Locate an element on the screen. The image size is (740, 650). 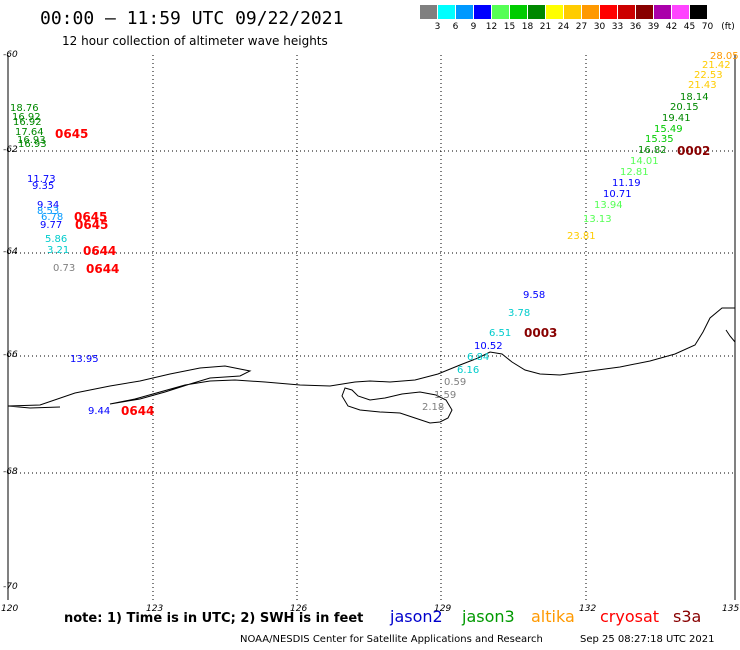
generated-timestamp: Sep 25 08:27:18 UTC 2021 is located at coordinates (647, 639).